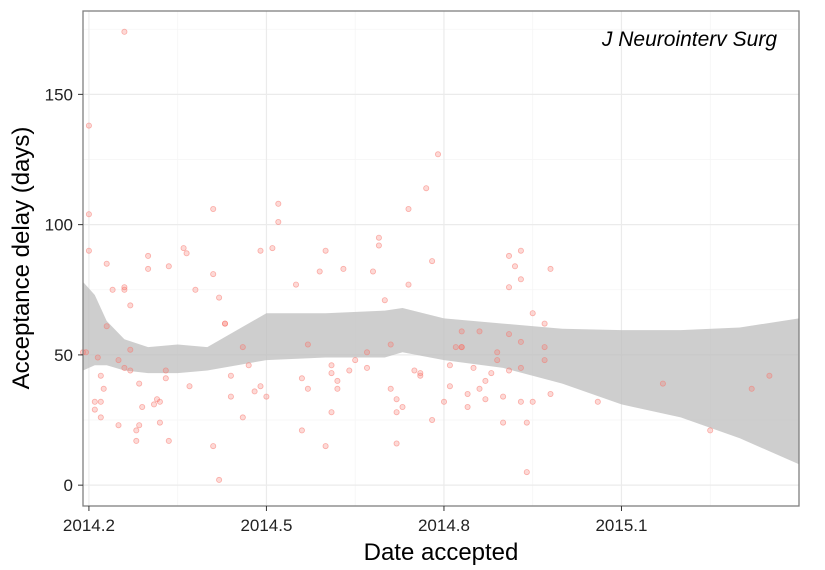 Image resolution: width=825 pixels, height=570 pixels. Describe the element at coordinates (63, 355) in the screenshot. I see `y-tick-label: 50` at that location.